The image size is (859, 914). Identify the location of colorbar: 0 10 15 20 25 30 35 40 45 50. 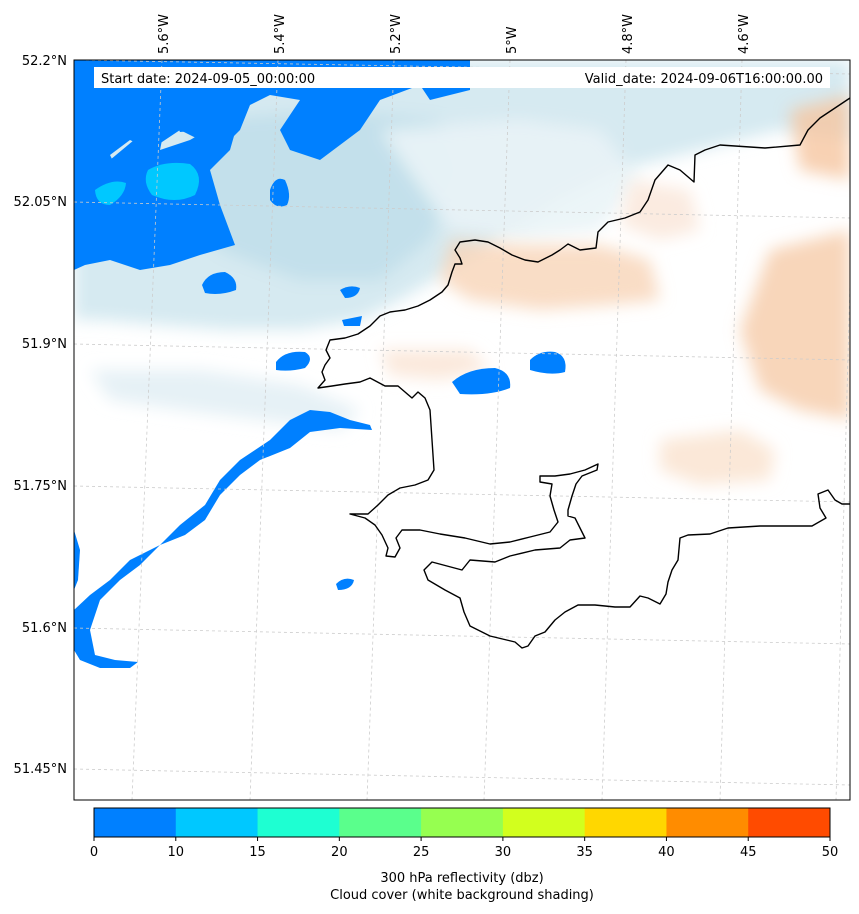
(464, 833).